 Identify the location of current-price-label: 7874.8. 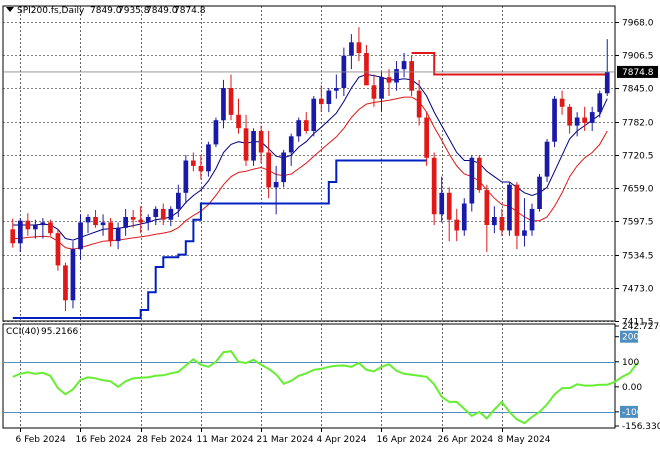
(638, 73).